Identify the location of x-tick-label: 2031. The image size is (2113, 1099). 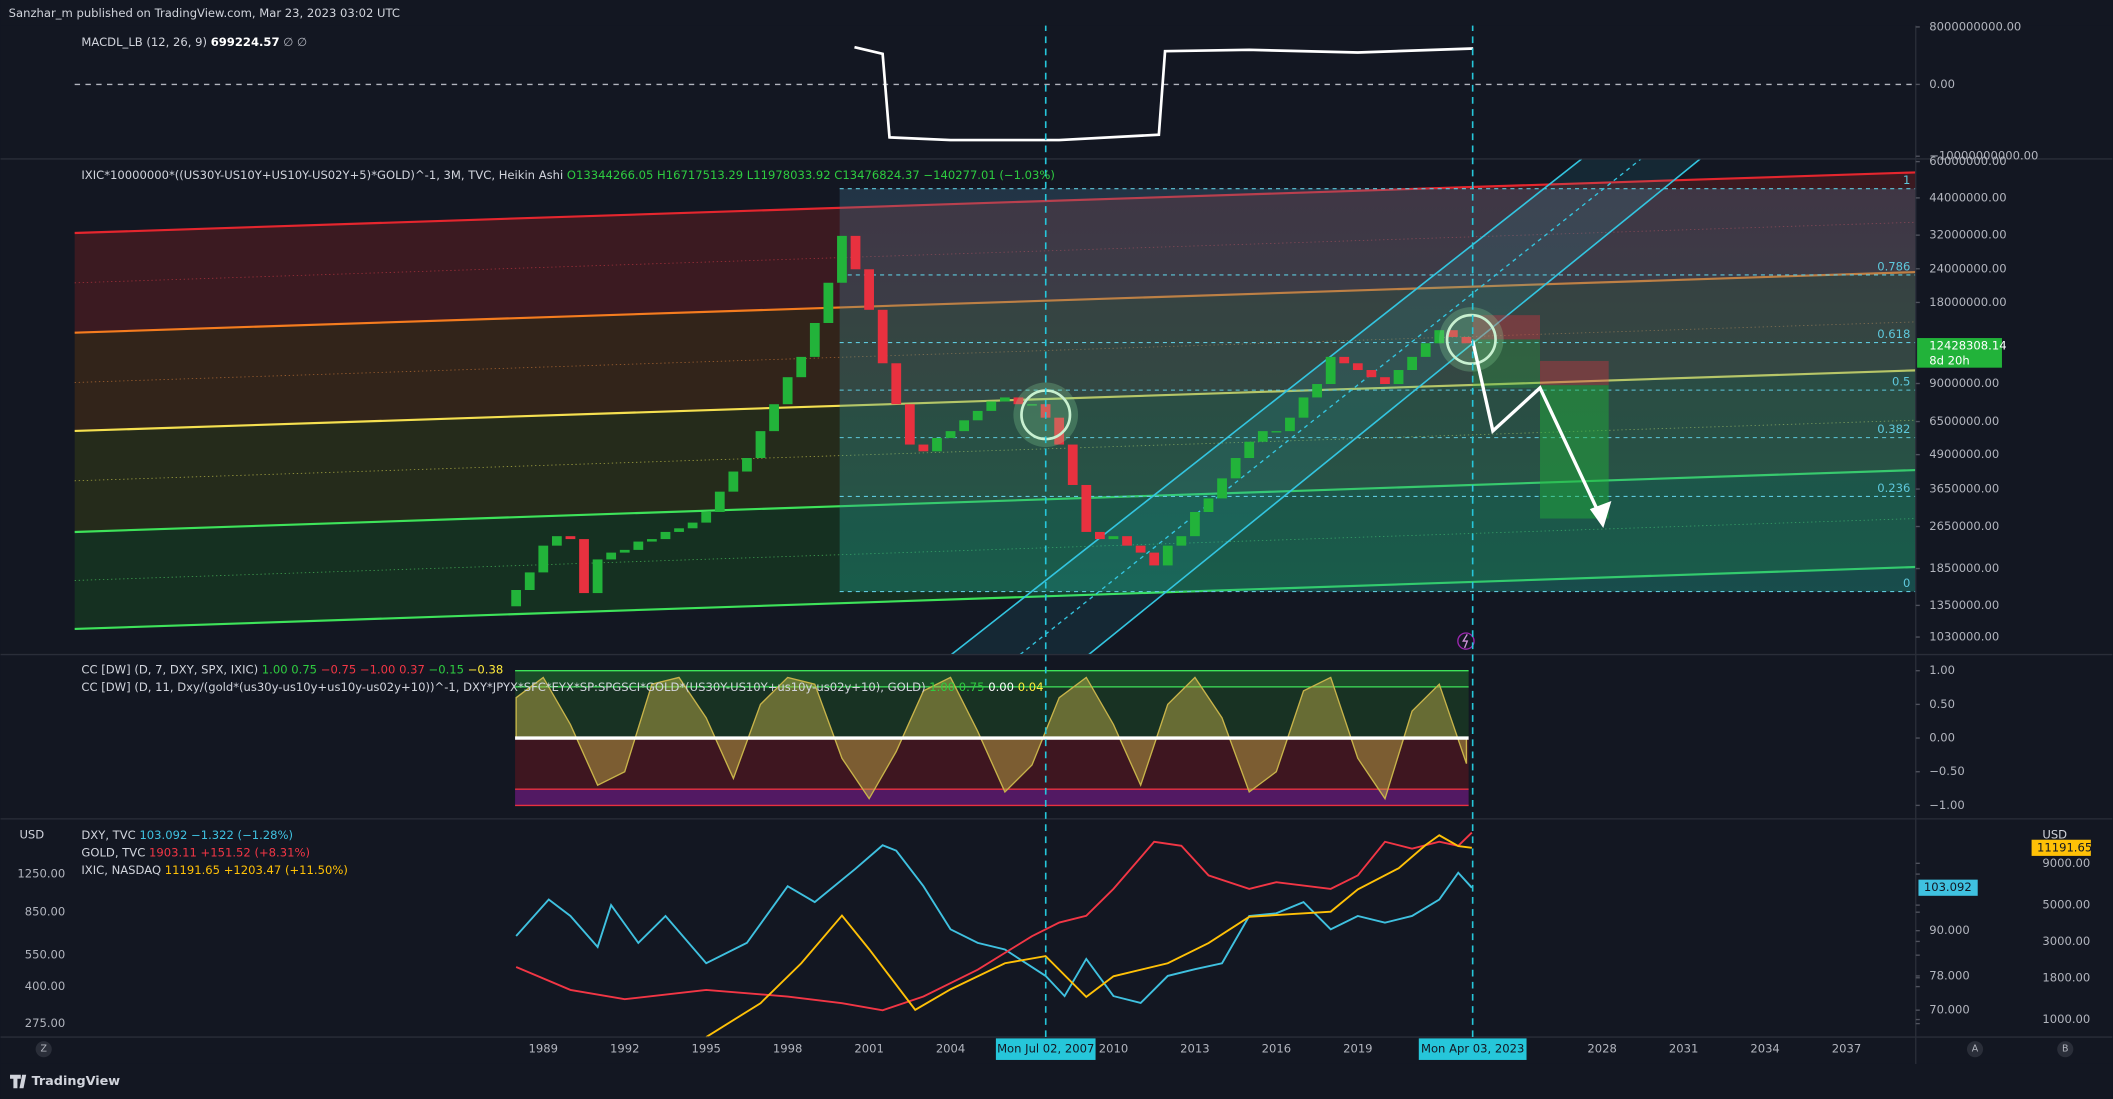
(1683, 1049).